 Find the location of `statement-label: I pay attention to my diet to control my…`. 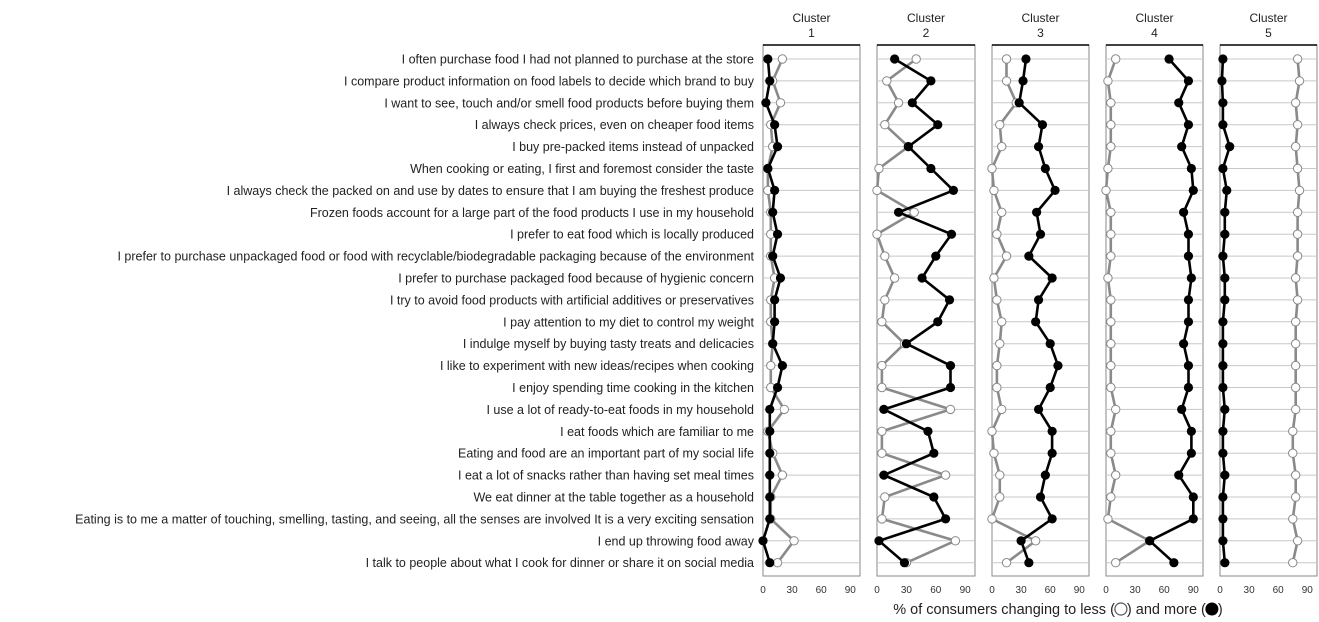

statement-label: I pay attention to my diet to control my… is located at coordinates (628, 322).